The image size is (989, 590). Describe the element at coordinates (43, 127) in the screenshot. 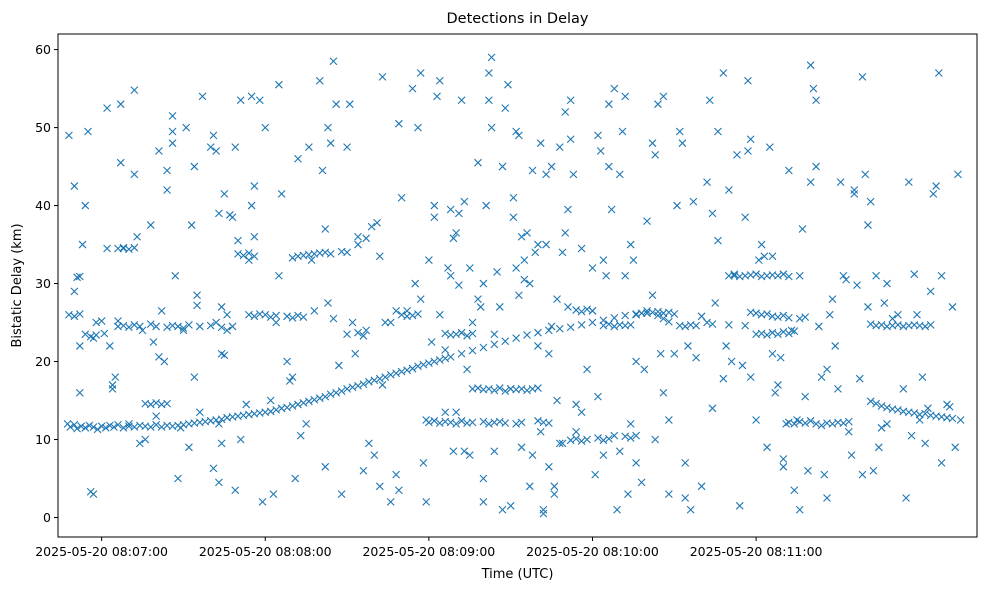

I see `y-tick-label: 50` at that location.